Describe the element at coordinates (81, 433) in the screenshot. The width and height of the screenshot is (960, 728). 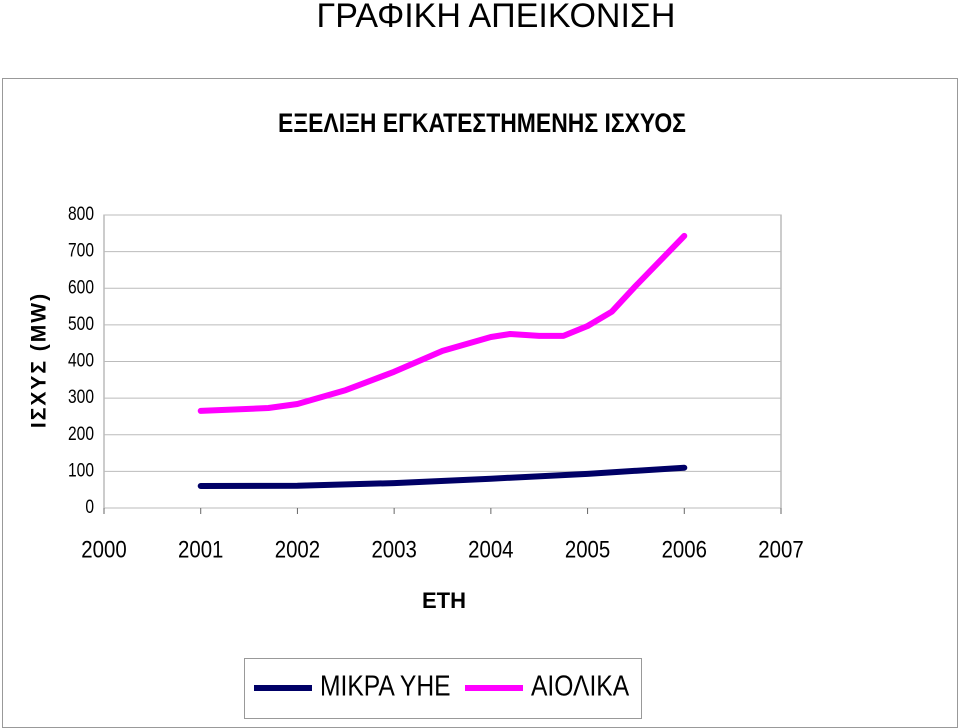
I see `y-tick-label: 200` at that location.